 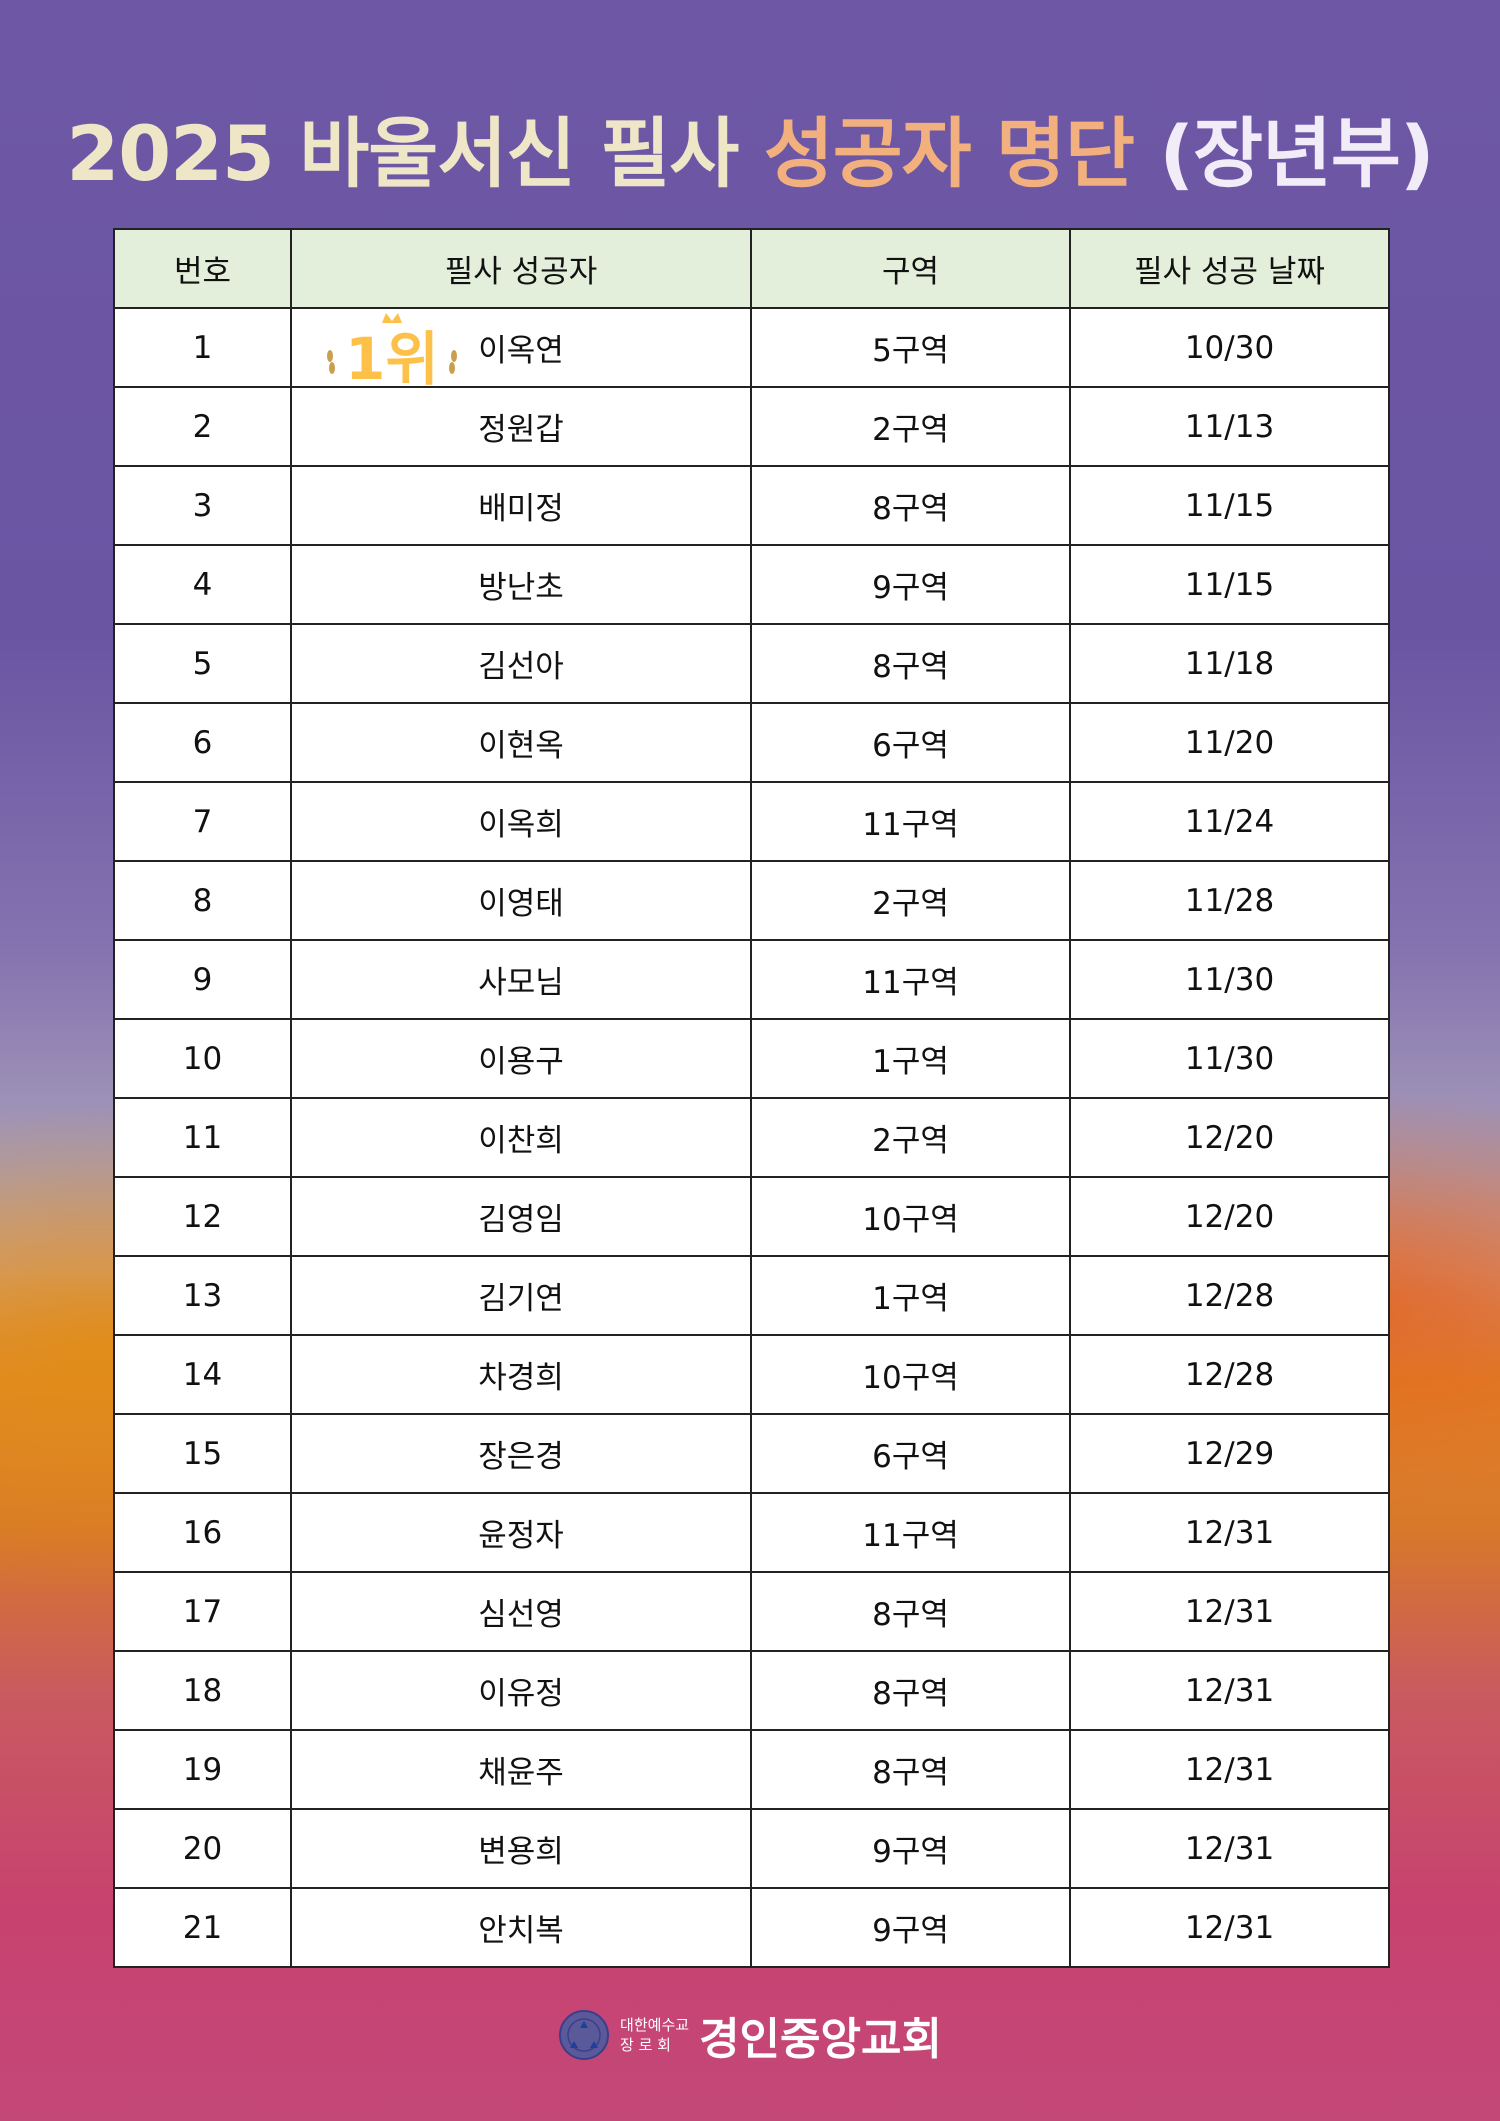 I want to click on cell-text: 6, so click(x=202, y=742).